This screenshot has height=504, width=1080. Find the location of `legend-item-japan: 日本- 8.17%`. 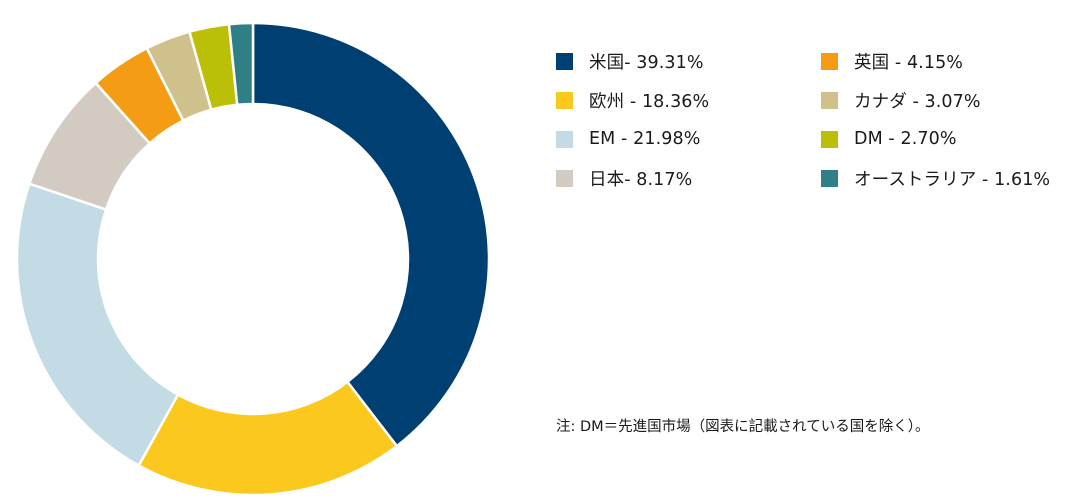

legend-item-japan: 日本- 8.17% is located at coordinates (624, 178).